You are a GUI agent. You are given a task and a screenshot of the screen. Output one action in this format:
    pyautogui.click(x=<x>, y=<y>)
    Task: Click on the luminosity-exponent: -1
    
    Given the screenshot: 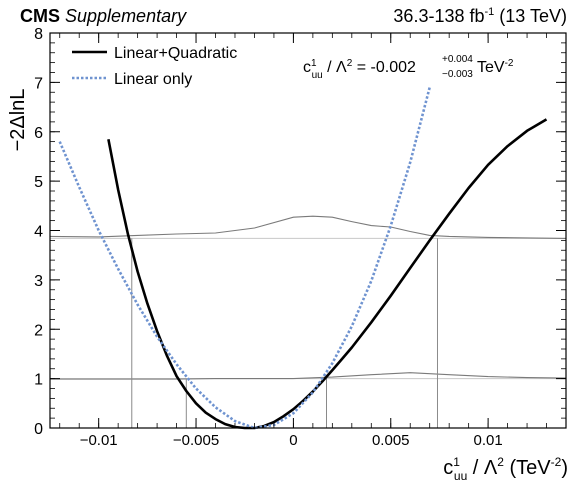 What is the action you would take?
    pyautogui.click(x=489, y=12)
    